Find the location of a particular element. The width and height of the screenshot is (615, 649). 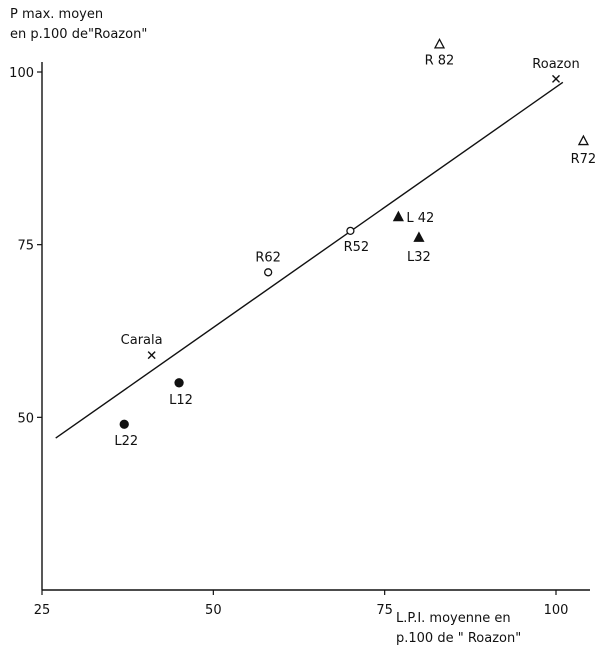

point-l42-triangle-marker is located at coordinates (398, 216).